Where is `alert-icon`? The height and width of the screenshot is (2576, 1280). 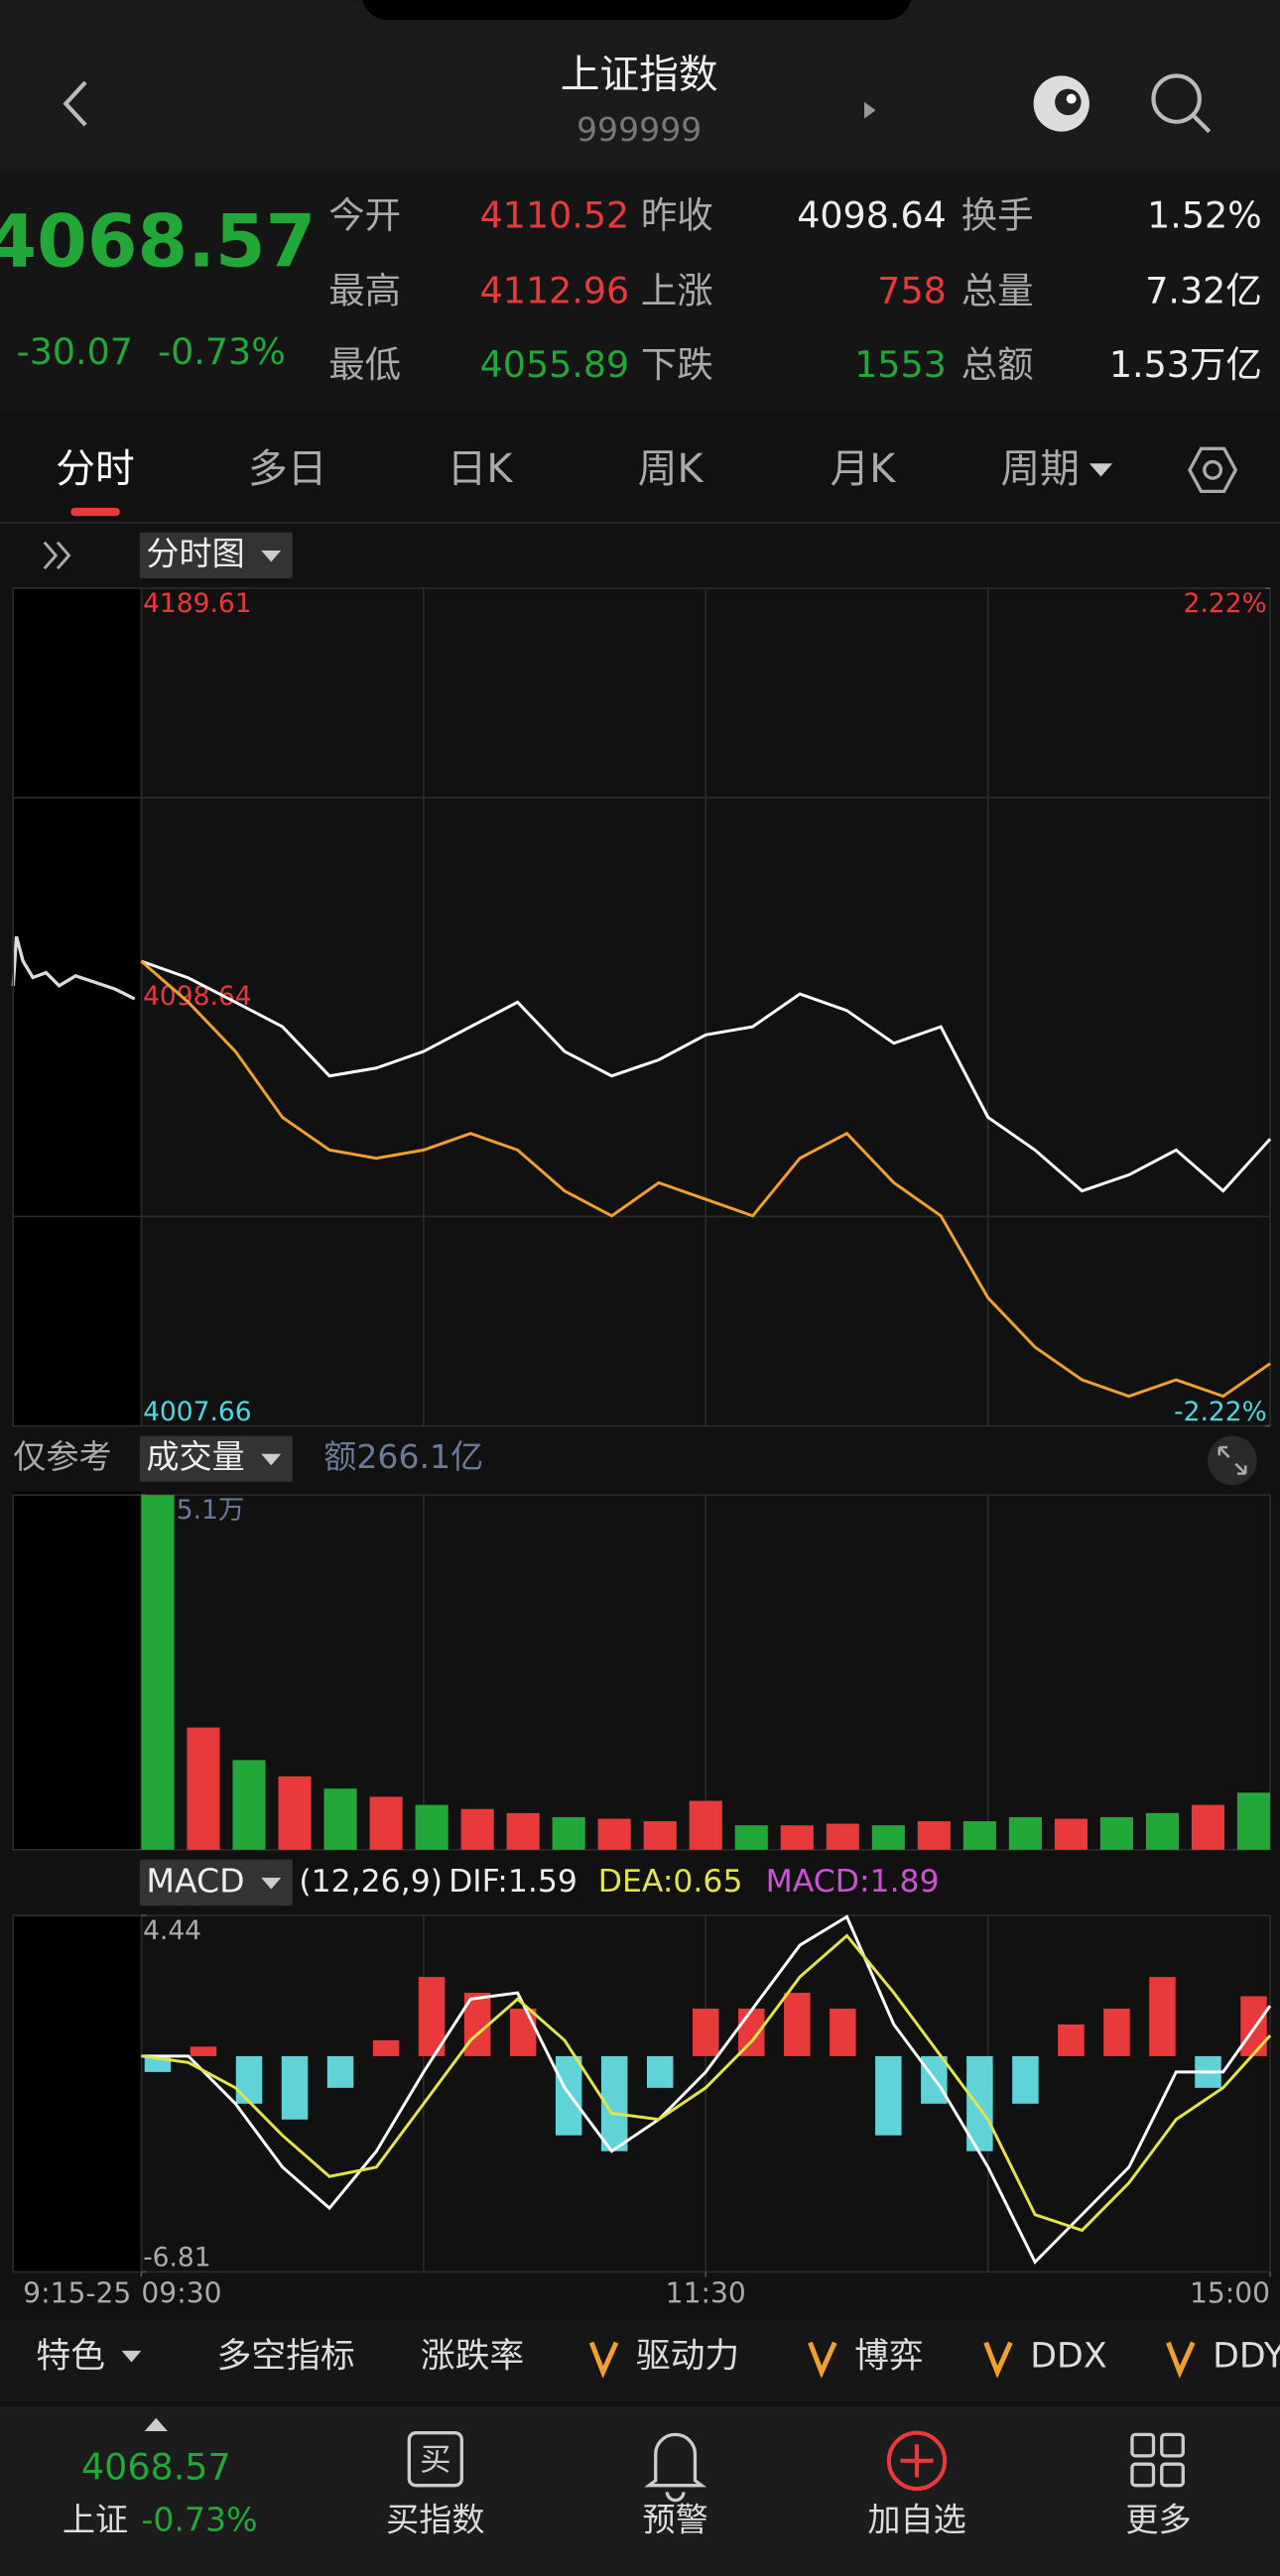 alert-icon is located at coordinates (675, 2467).